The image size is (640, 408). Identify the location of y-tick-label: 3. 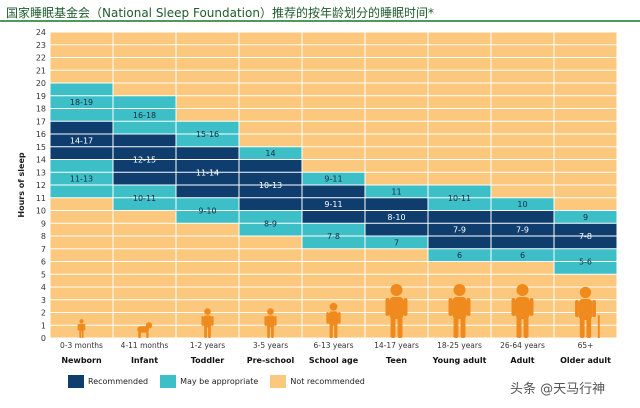
(43, 300).